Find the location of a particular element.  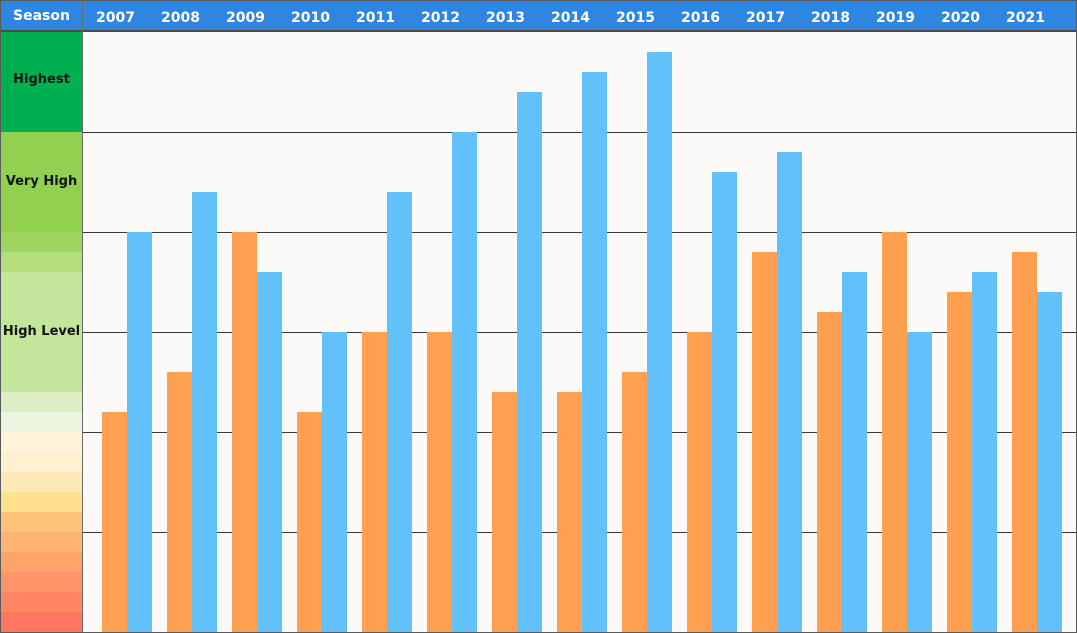

x-tick-label-2016: 2016 is located at coordinates (700, 18).